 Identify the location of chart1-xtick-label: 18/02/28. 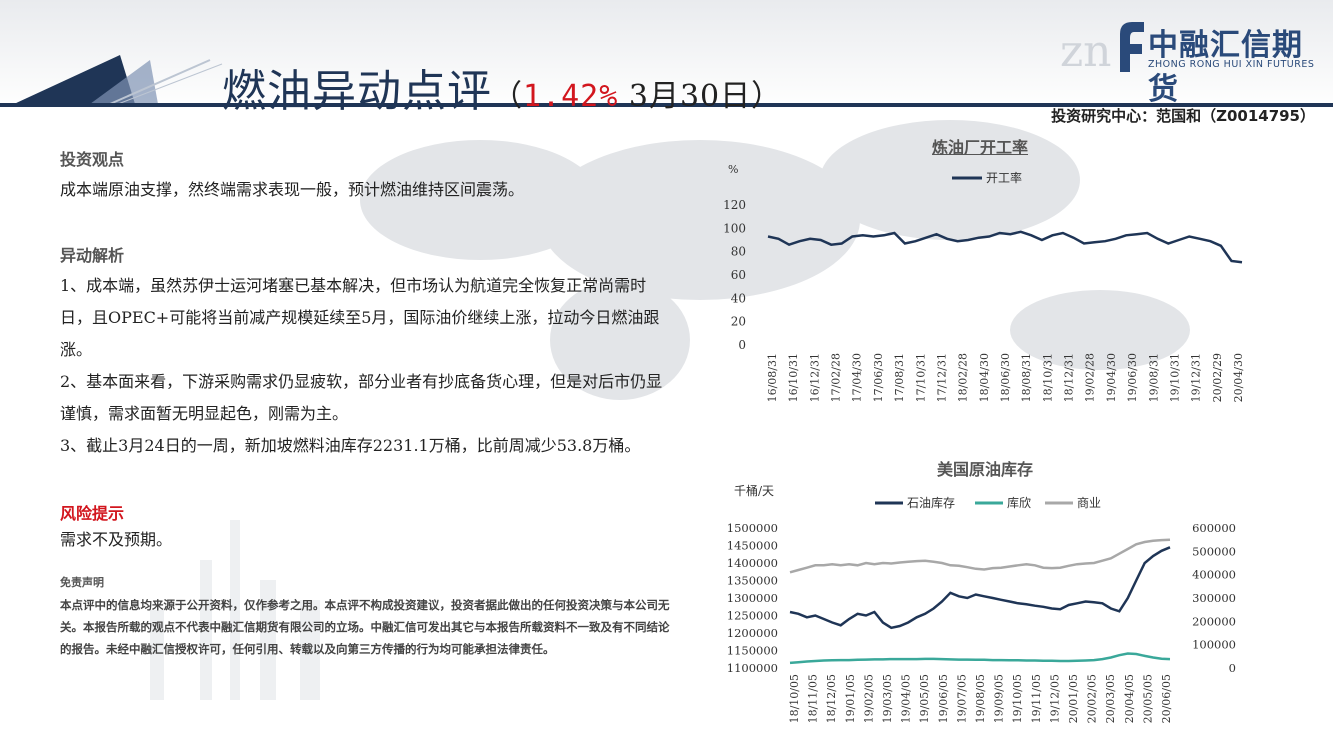
(963, 377).